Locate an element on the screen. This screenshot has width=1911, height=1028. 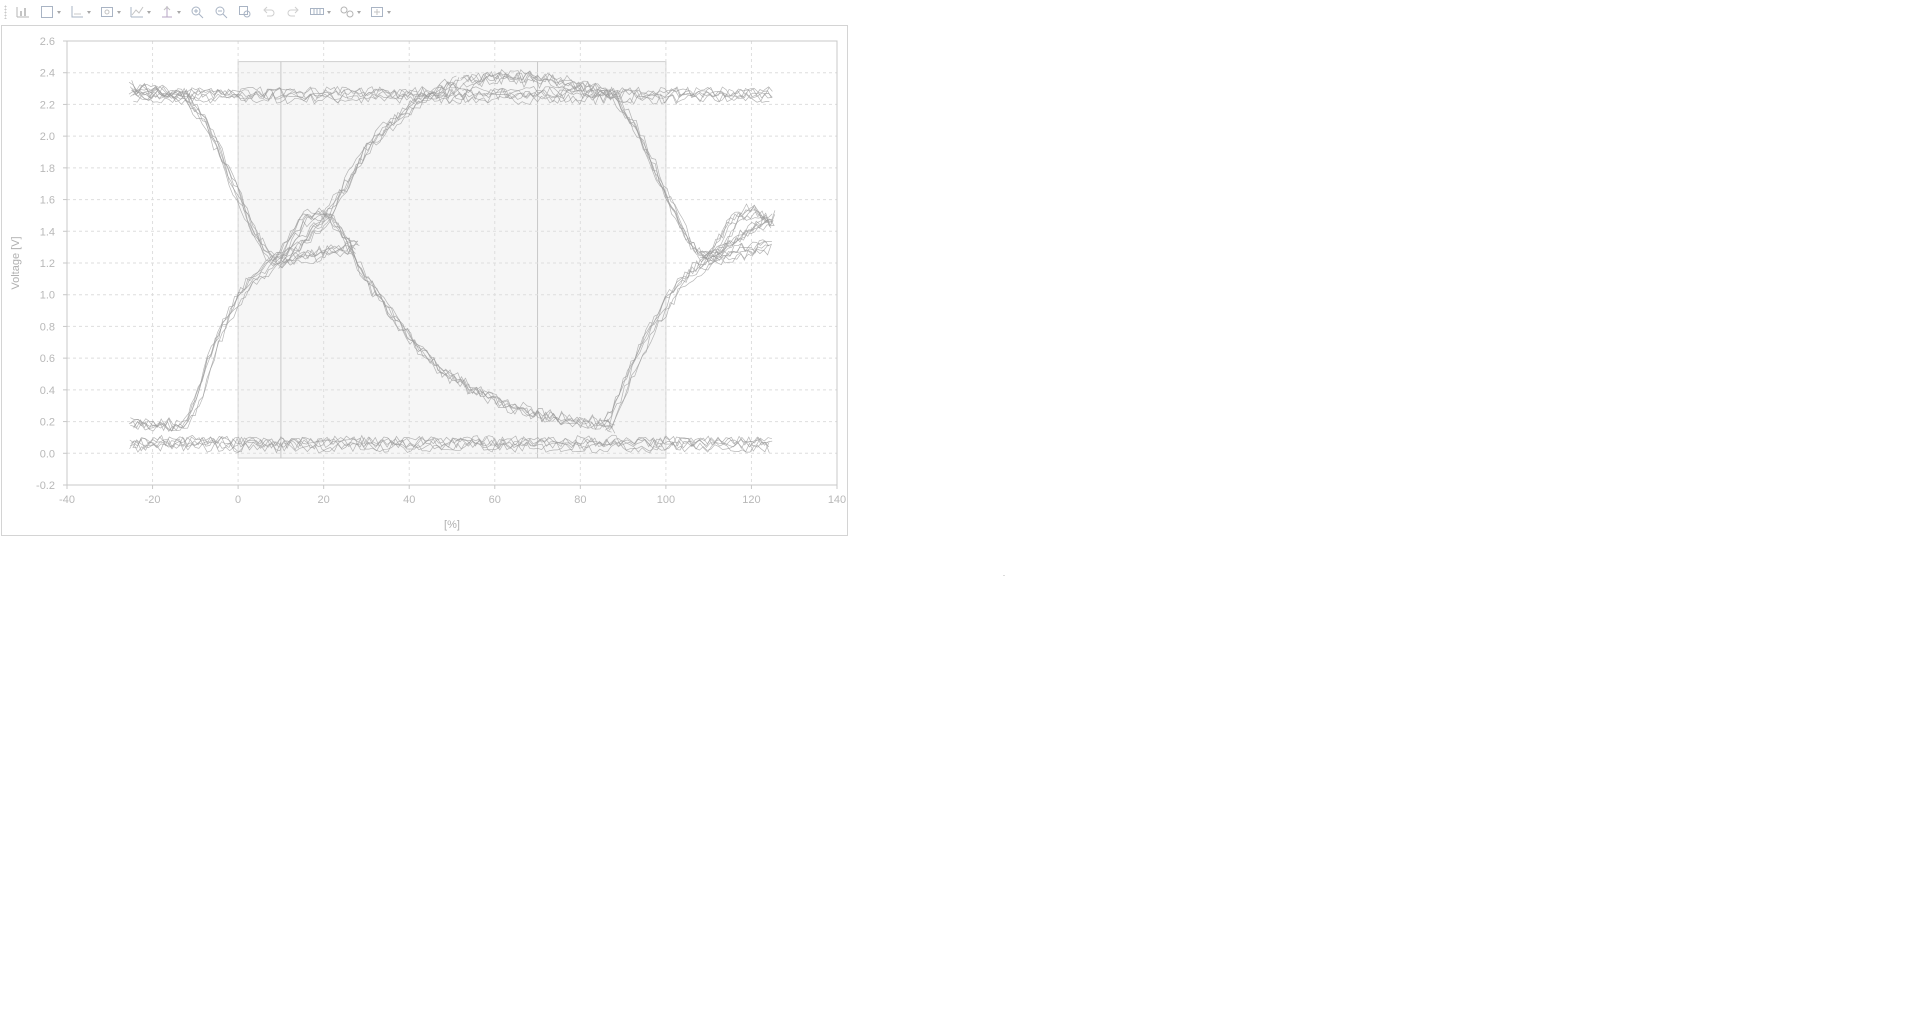
y-tick-label: 1.2 is located at coordinates (47, 264).